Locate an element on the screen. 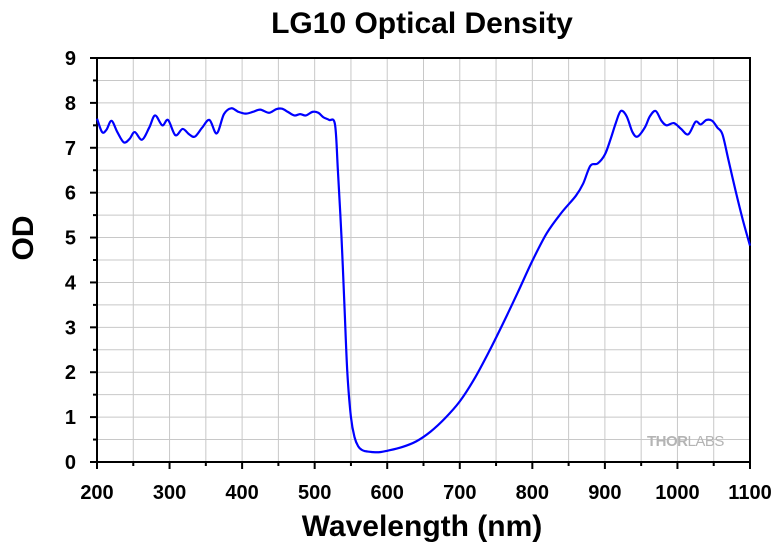  x-tick-label: 300 is located at coordinates (169, 493).